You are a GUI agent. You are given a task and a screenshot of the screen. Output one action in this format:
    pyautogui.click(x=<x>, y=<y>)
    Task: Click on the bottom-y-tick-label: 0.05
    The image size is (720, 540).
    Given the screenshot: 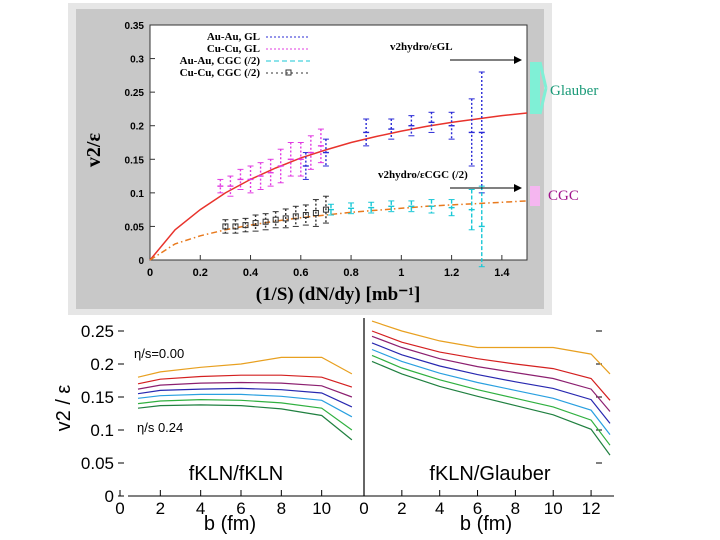 What is the action you would take?
    pyautogui.click(x=97, y=463)
    